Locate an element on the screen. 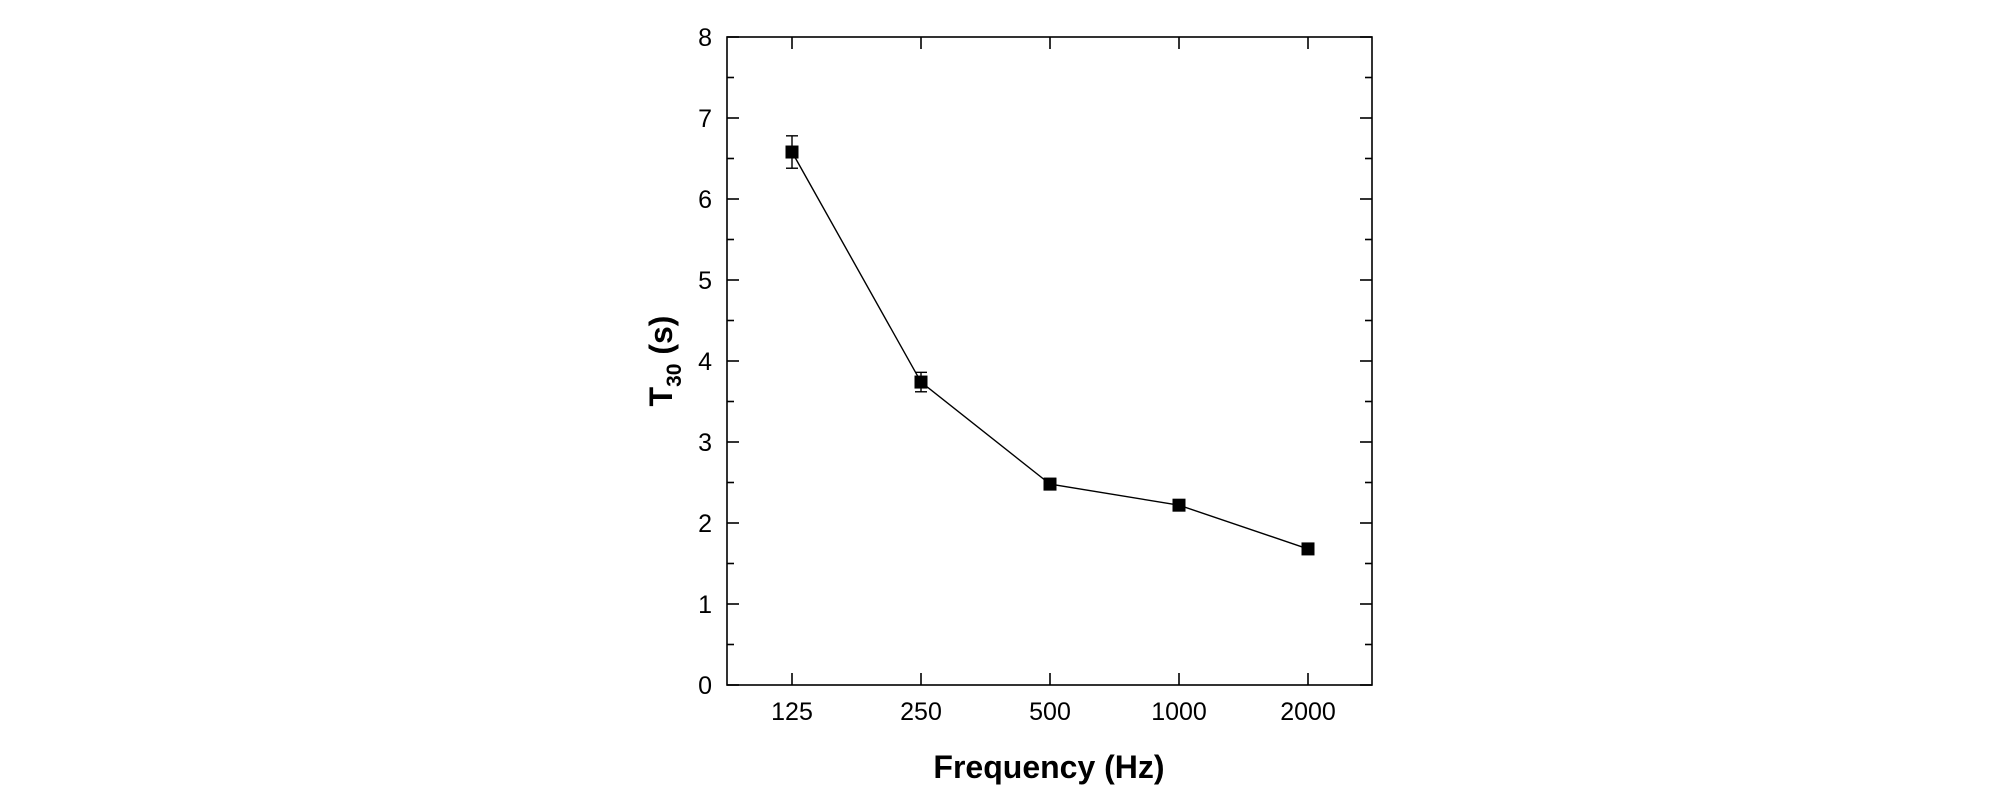  series-layer is located at coordinates (1050, 345).